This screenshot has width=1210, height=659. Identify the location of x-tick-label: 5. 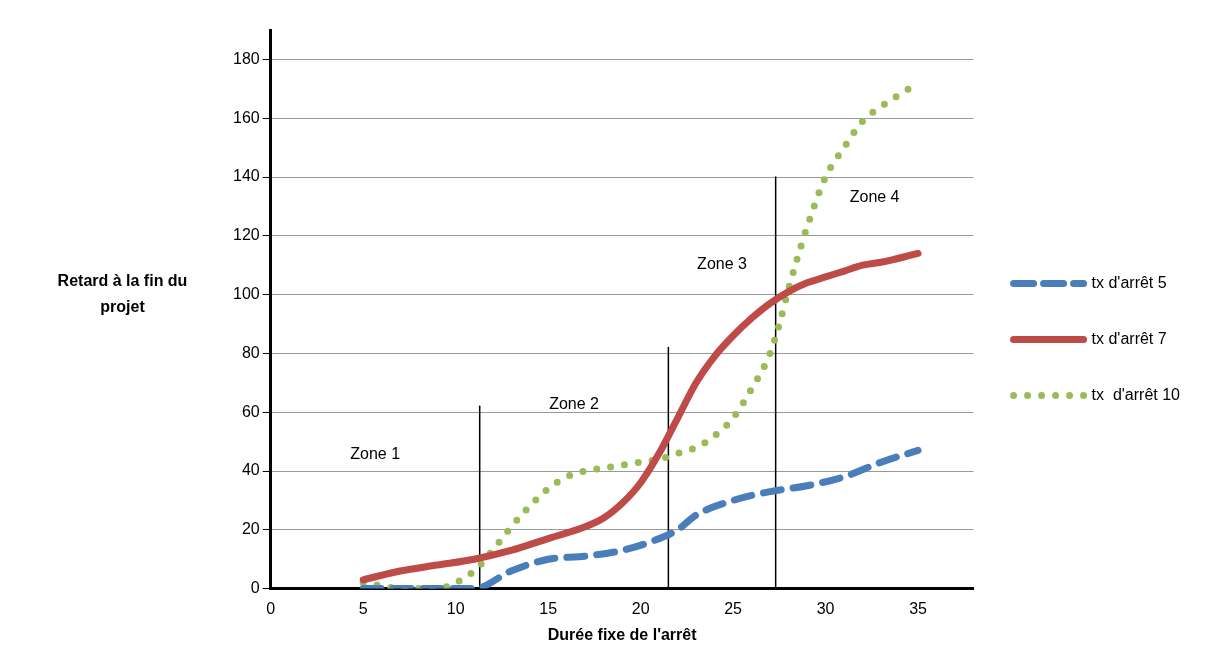
(363, 608).